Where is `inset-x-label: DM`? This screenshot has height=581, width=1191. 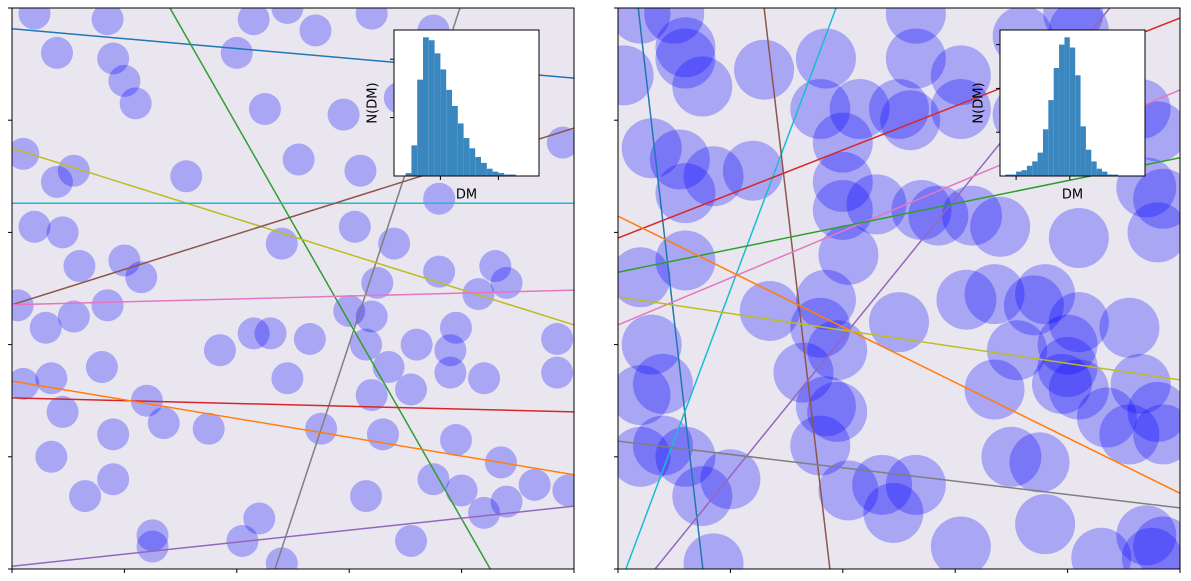
inset-x-label: DM is located at coordinates (1072, 195).